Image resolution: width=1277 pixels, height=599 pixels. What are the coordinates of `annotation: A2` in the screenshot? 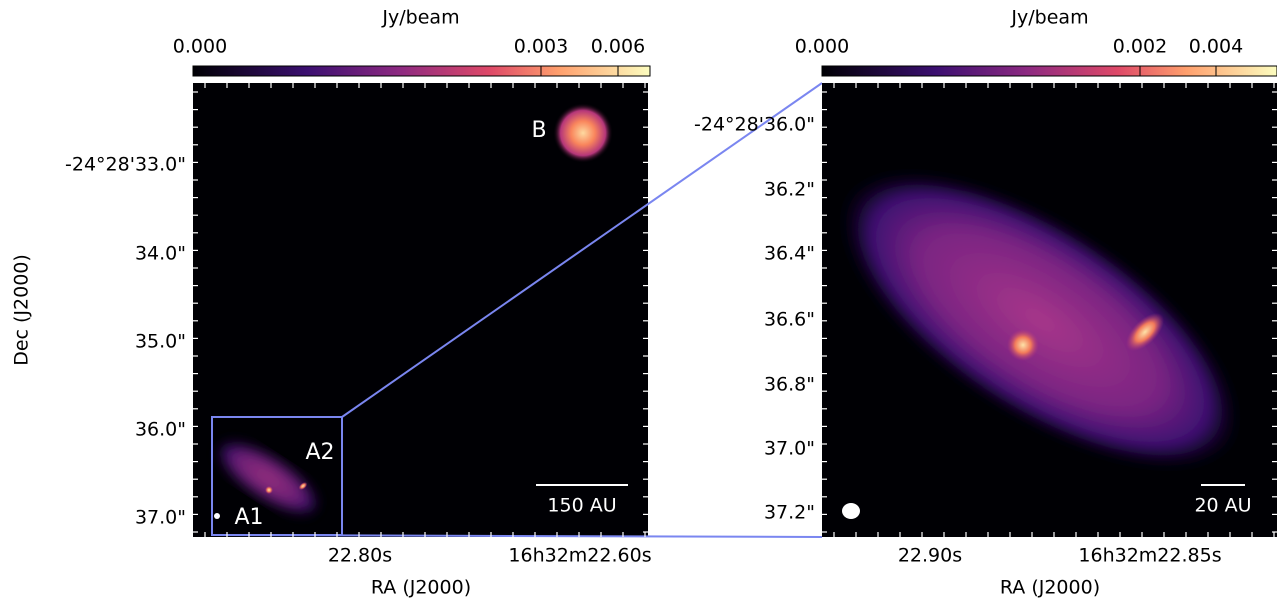 It's located at (319, 452).